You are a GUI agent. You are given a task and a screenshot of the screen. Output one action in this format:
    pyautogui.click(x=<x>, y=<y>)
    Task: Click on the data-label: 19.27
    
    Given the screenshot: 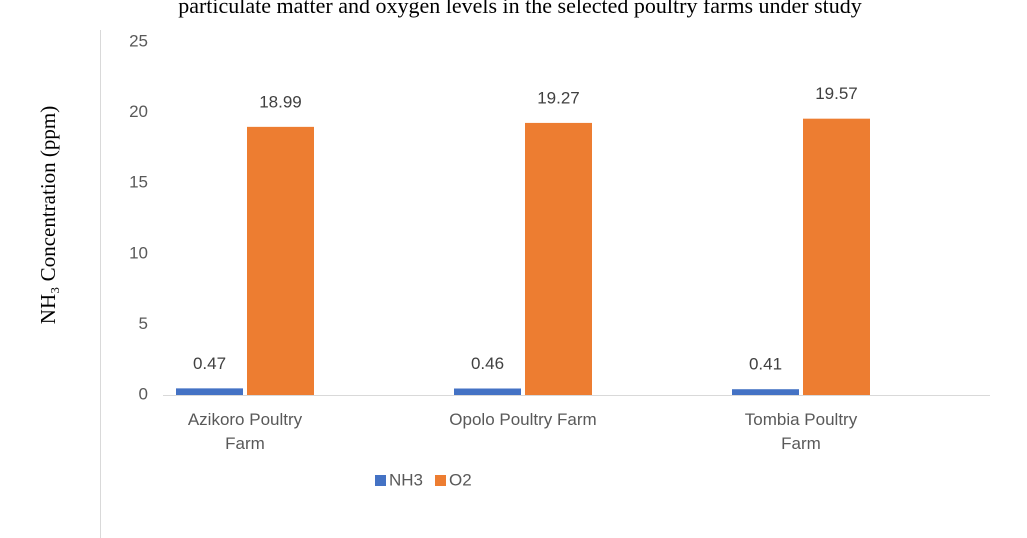 What is the action you would take?
    pyautogui.click(x=558, y=97)
    